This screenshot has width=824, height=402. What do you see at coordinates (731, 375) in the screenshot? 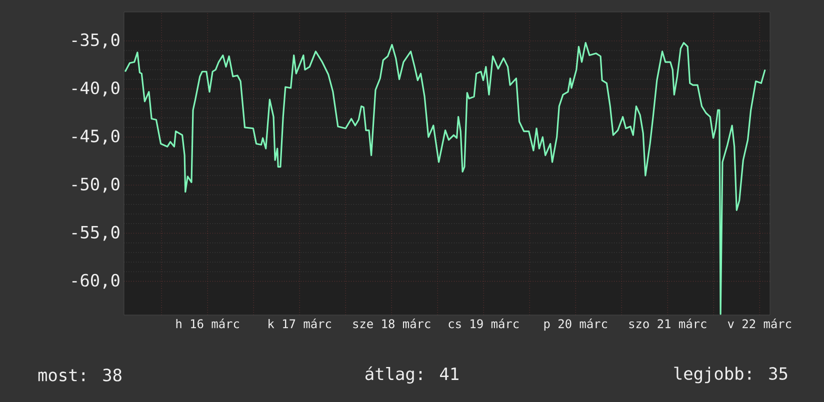
I see `text: legjobb: 35` at bounding box center [731, 375].